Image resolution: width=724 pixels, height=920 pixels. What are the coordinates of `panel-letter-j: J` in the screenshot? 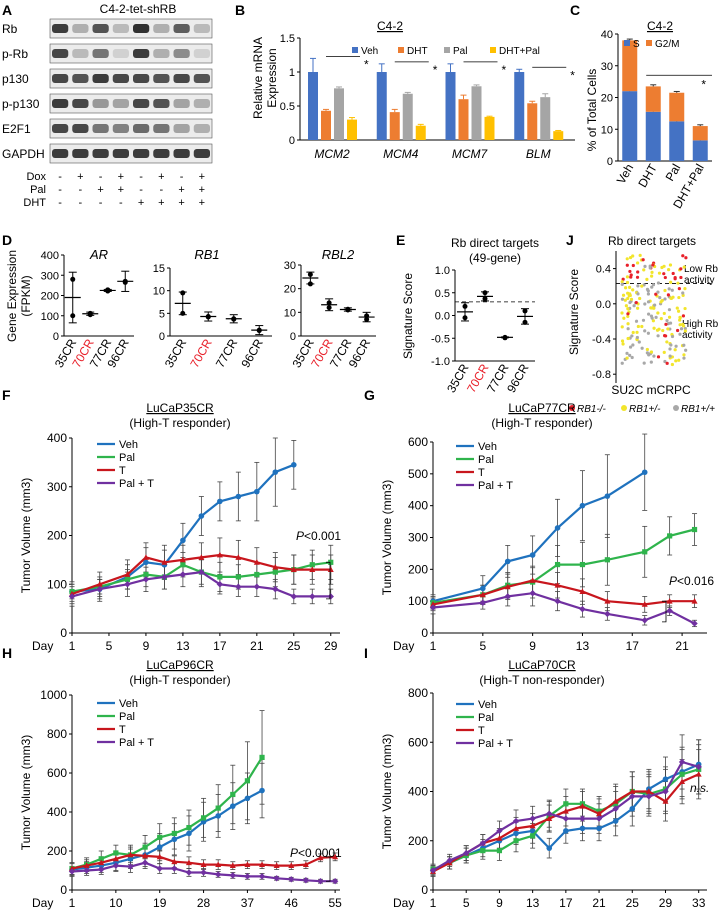 It's located at (570, 240).